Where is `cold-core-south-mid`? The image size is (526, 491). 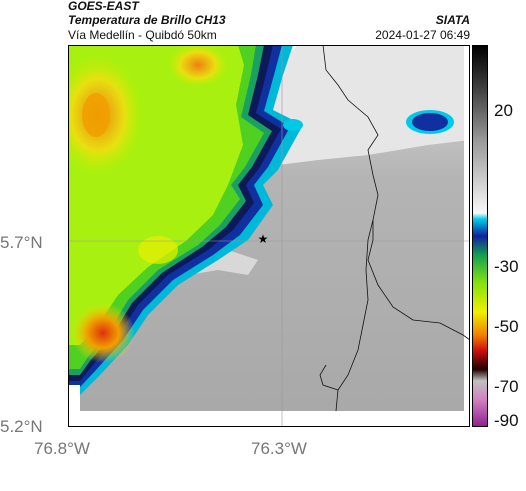
cold-core-south-mid is located at coordinates (158, 250).